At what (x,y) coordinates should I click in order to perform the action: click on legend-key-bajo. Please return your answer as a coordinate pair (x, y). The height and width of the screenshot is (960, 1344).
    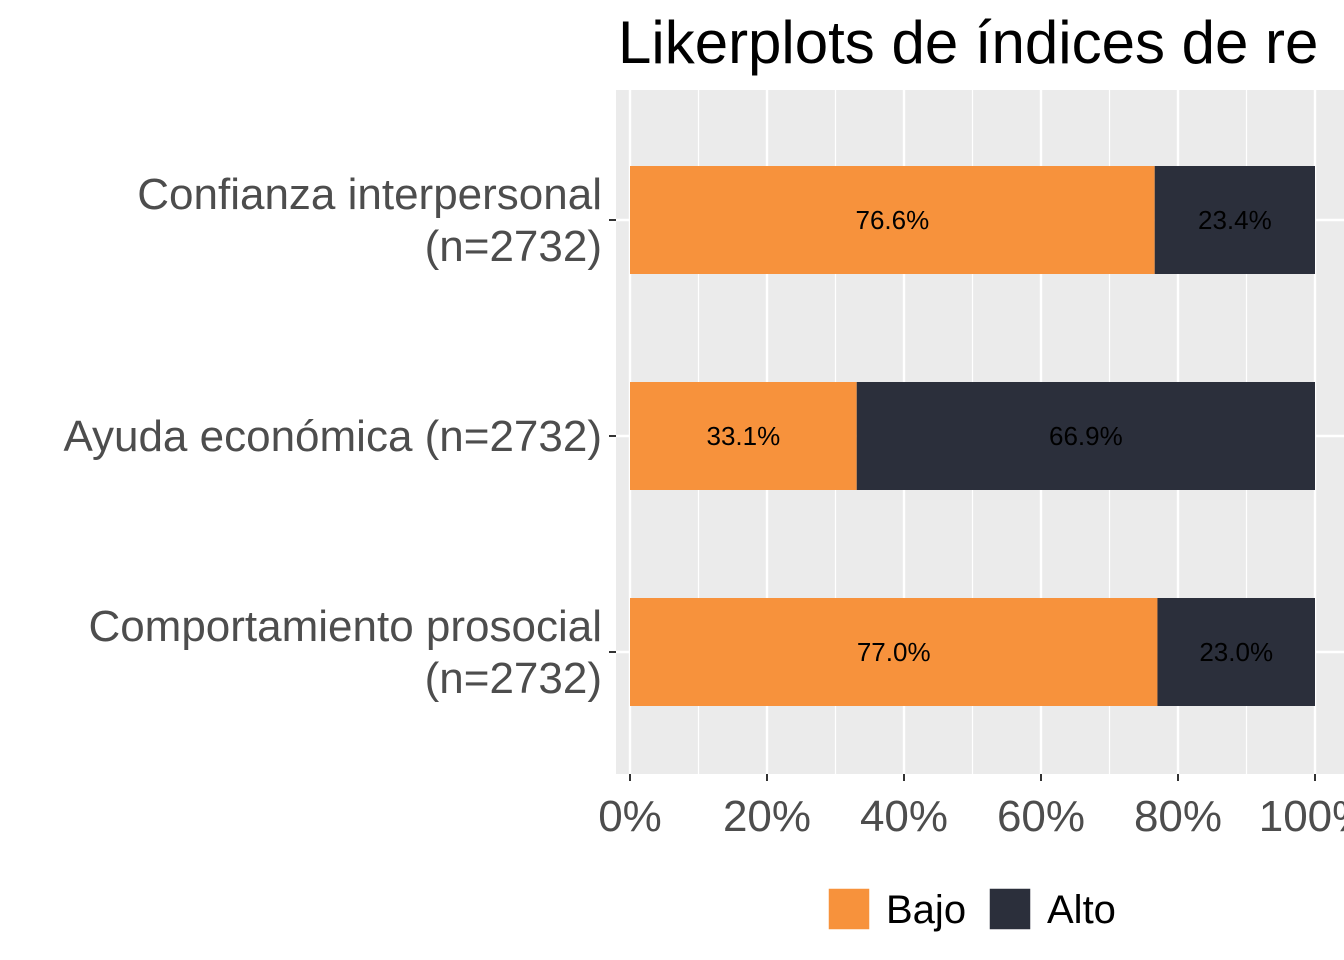
    Looking at the image, I should click on (849, 909).